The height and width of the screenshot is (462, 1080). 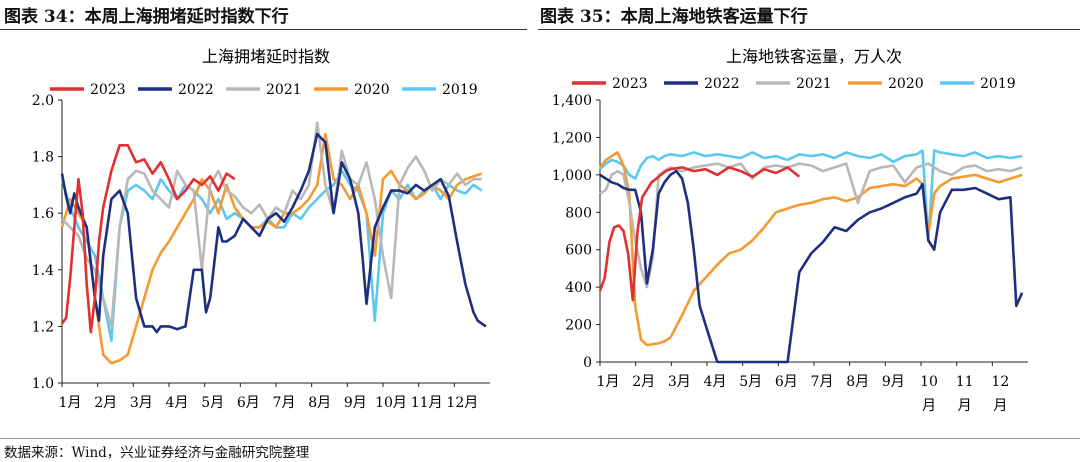 What do you see at coordinates (814, 56) in the screenshot?
I see `chart-title: 上海地铁客运量，万人次` at bounding box center [814, 56].